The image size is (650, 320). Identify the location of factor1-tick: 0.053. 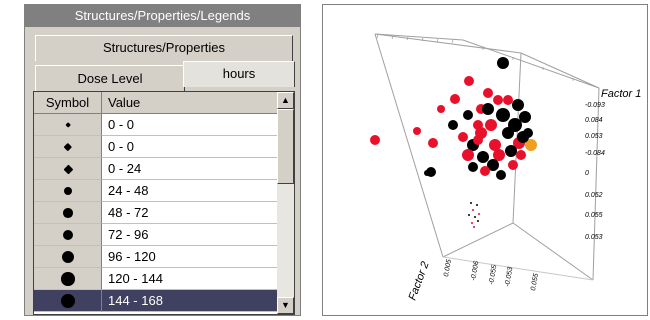
(594, 237).